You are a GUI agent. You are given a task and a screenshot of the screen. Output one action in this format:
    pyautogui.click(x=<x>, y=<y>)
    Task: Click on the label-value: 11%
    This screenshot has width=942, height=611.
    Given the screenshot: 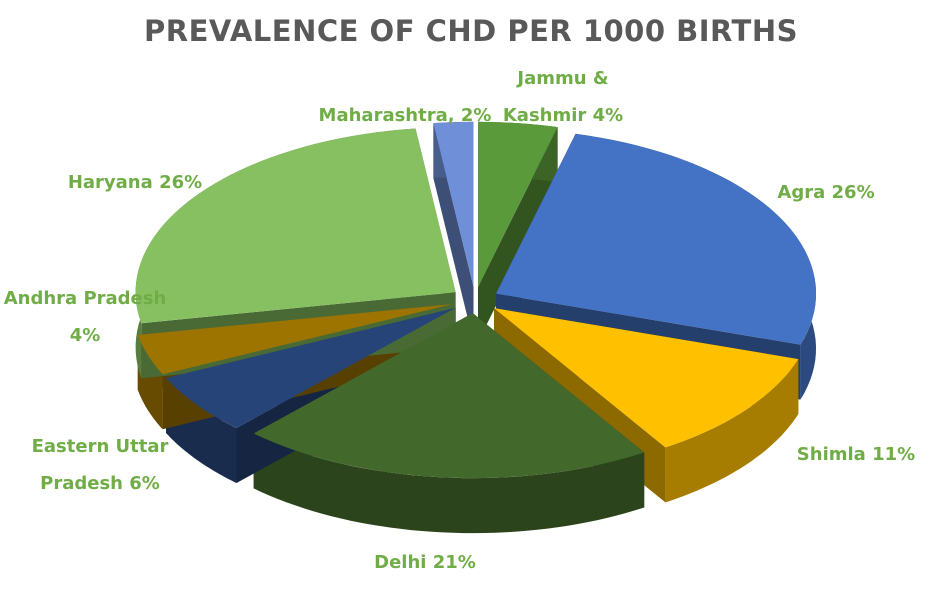 What is the action you would take?
    pyautogui.click(x=894, y=454)
    